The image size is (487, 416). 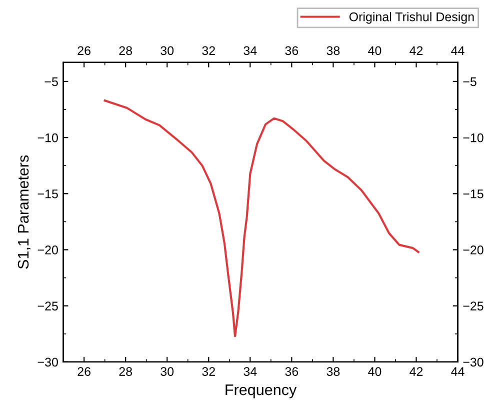 What do you see at coordinates (375, 371) in the screenshot?
I see `x-tick-label: 40` at bounding box center [375, 371].